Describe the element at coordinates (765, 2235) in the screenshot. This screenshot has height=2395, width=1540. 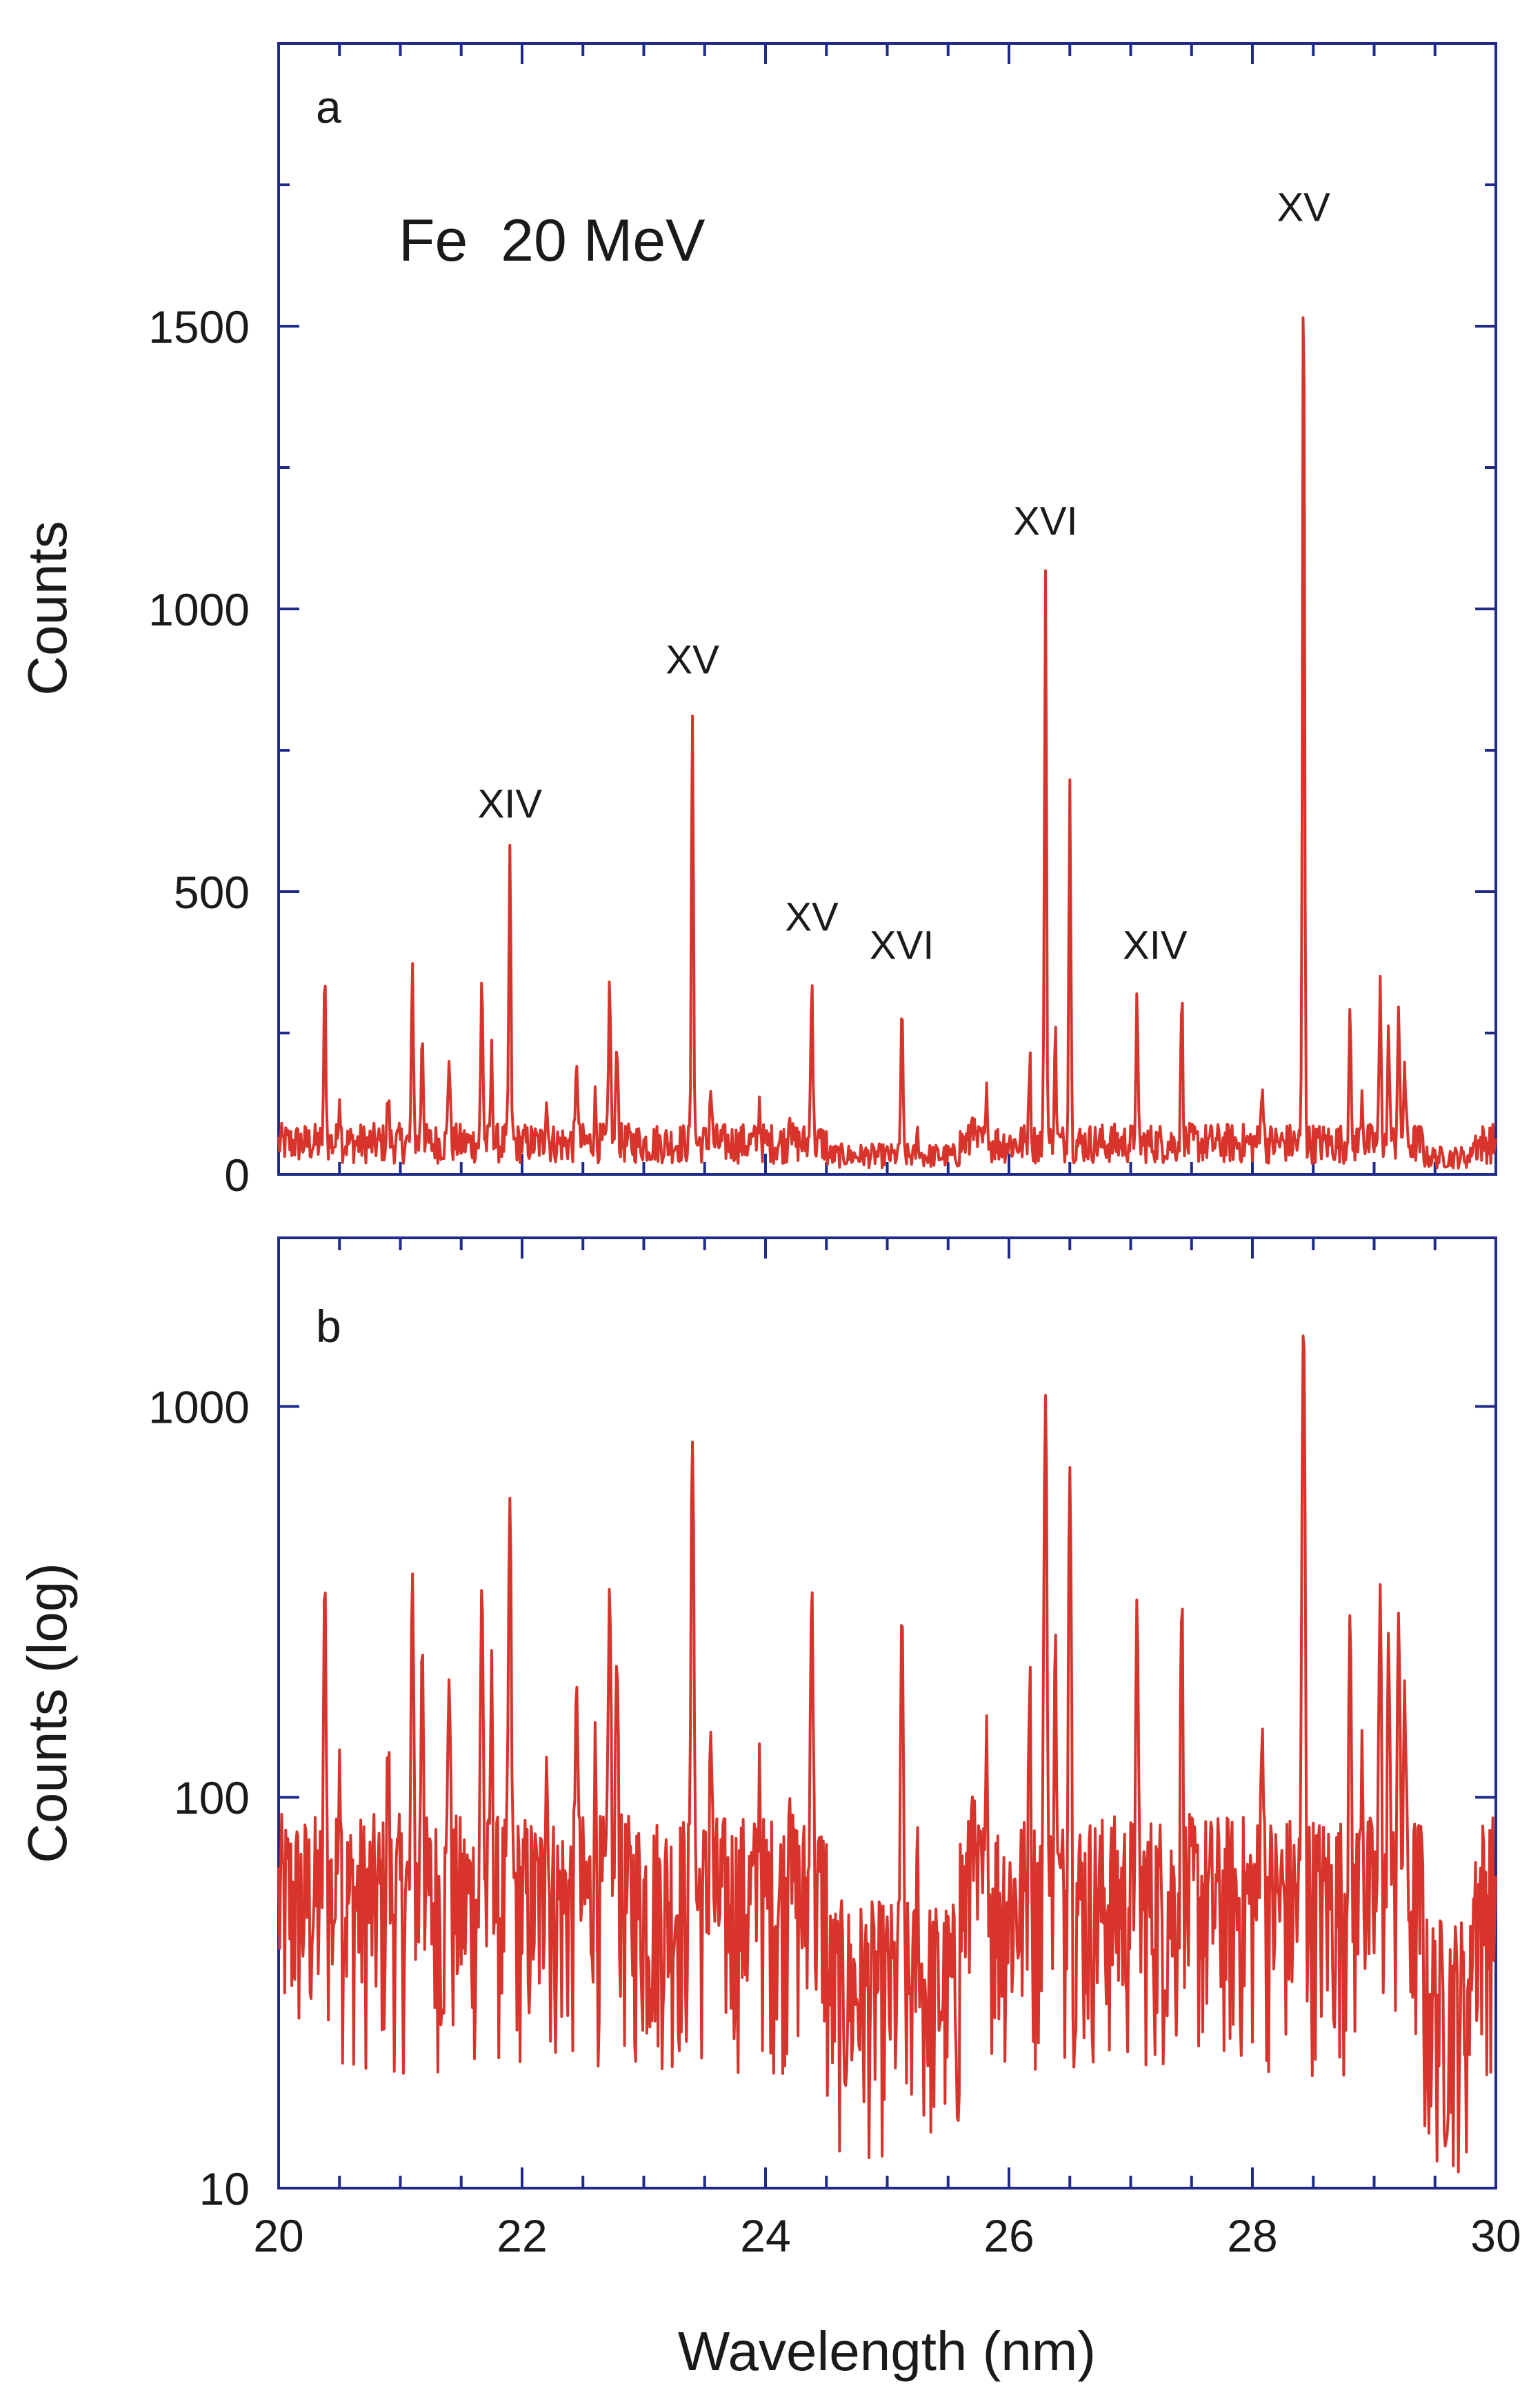
I see `x-tick-label: 24` at that location.